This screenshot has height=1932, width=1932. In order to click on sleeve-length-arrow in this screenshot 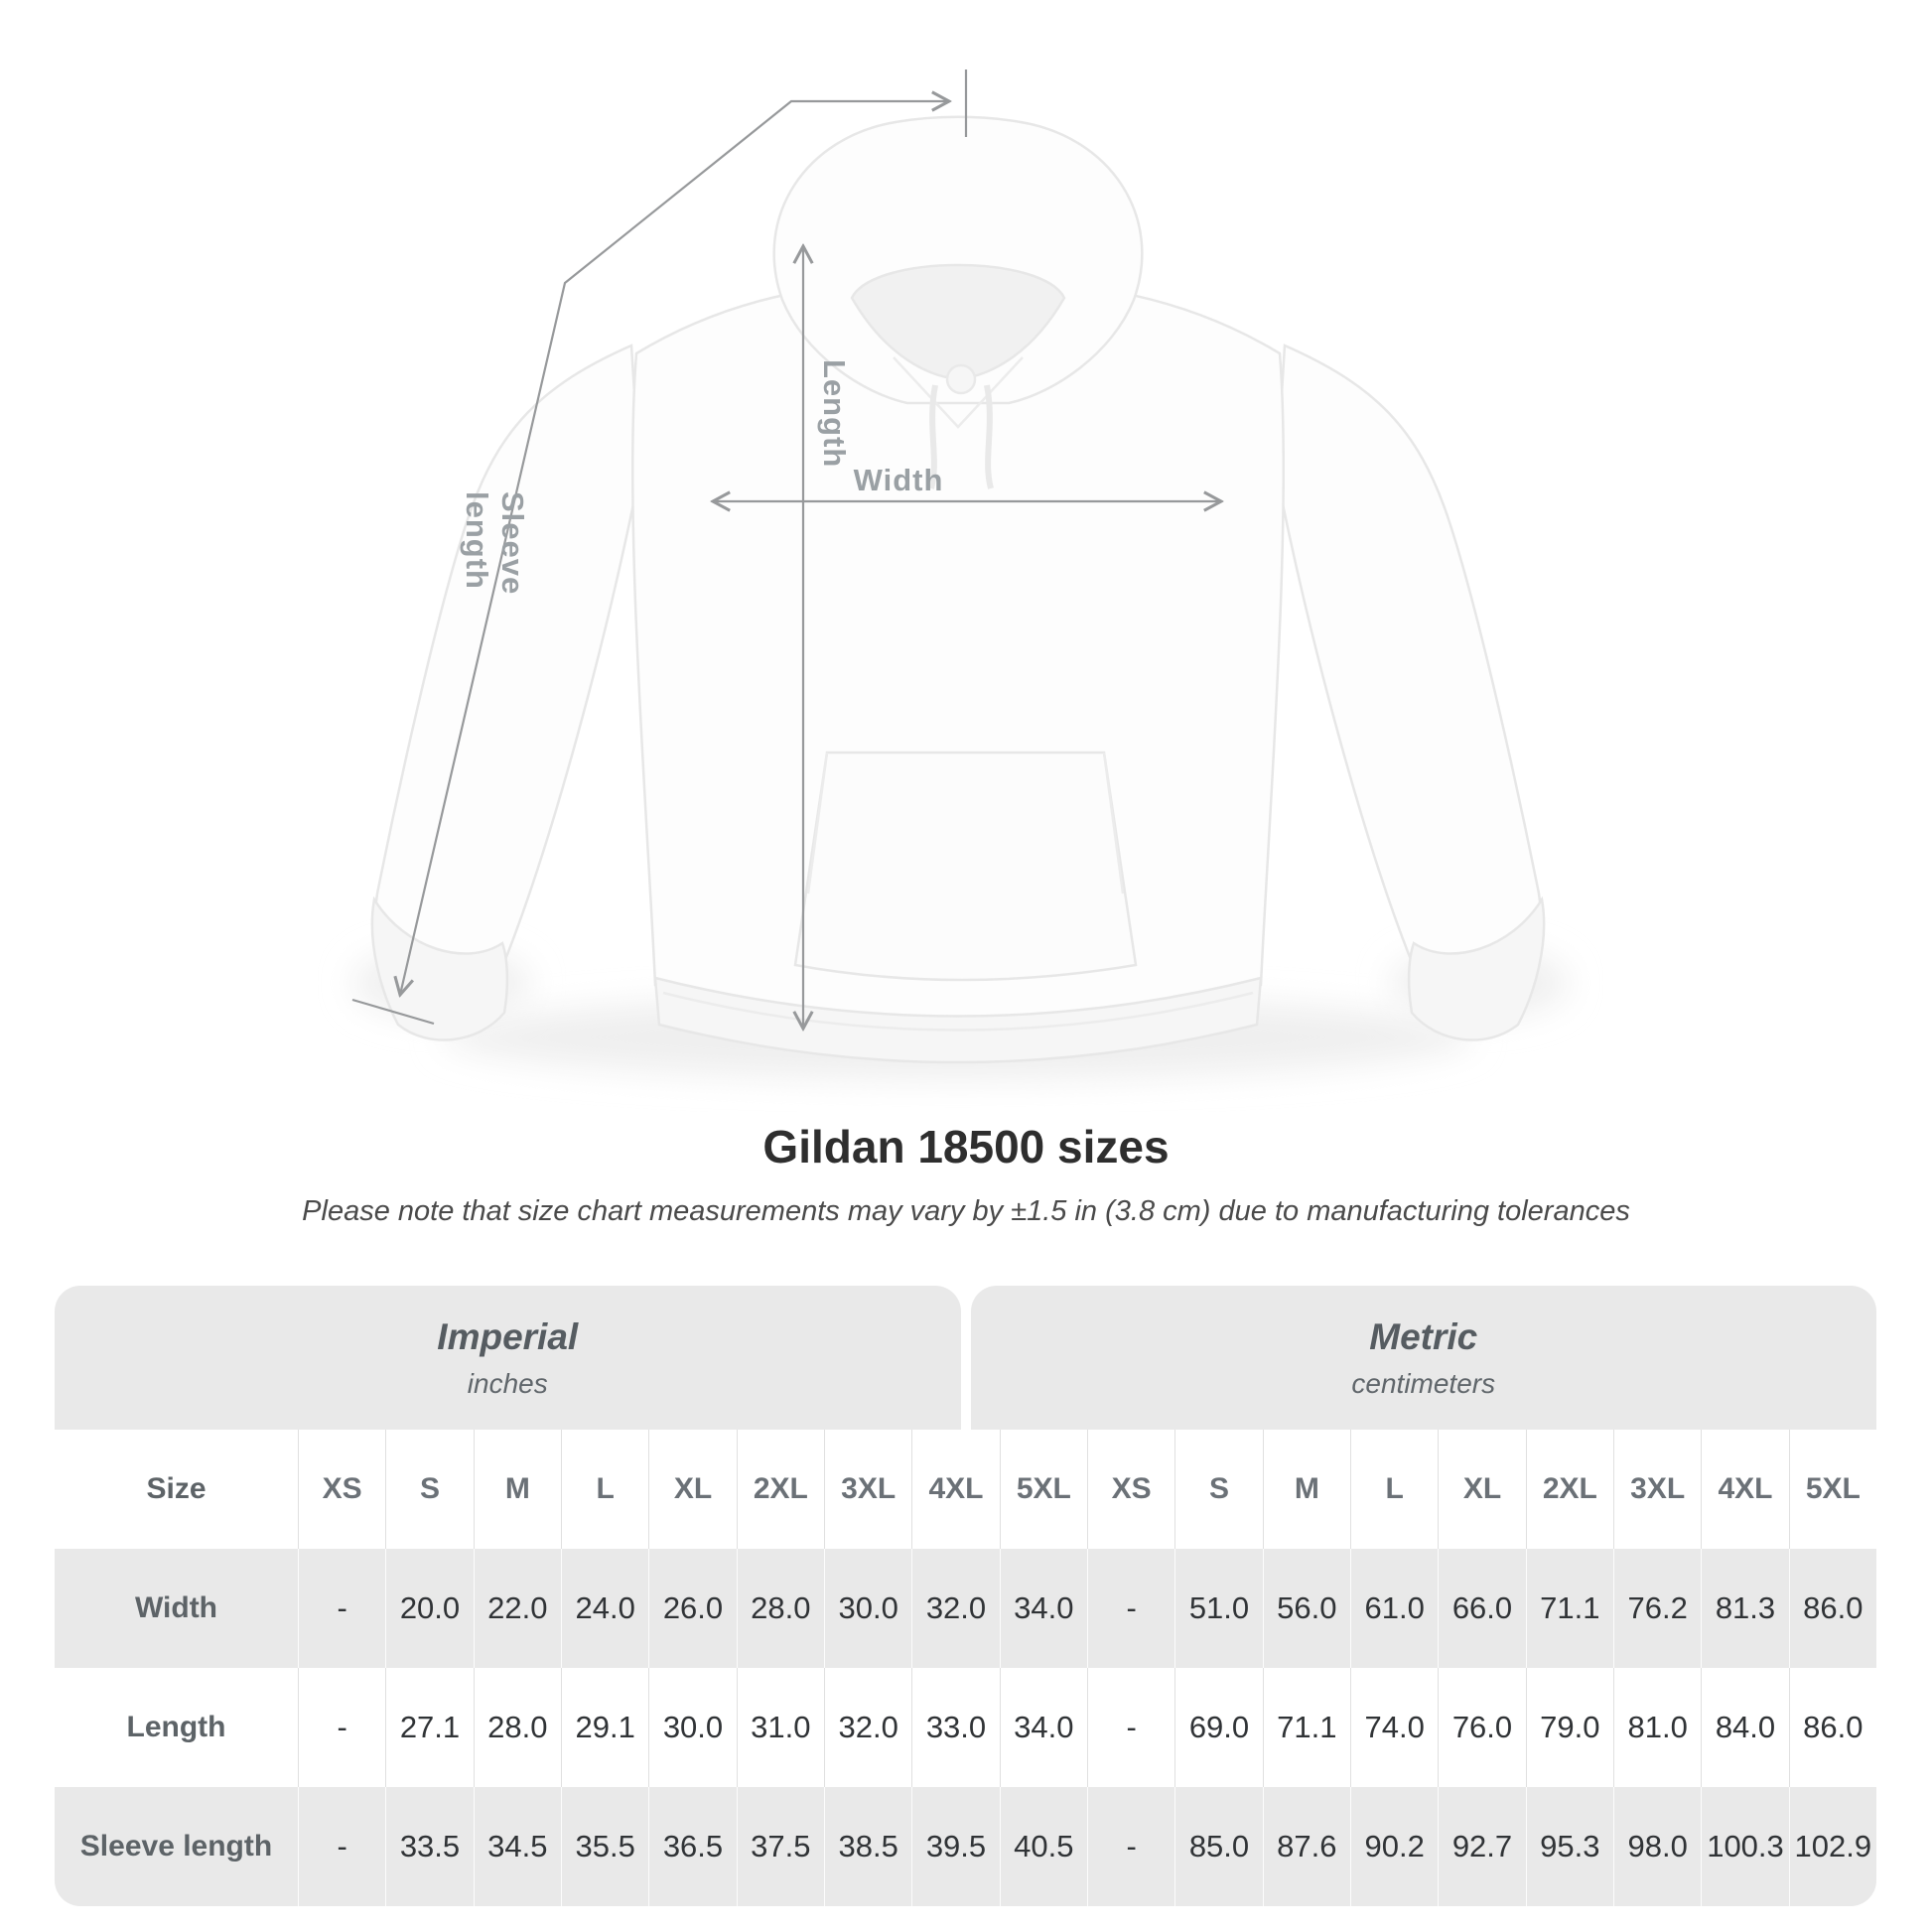, I will do `click(675, 548)`.